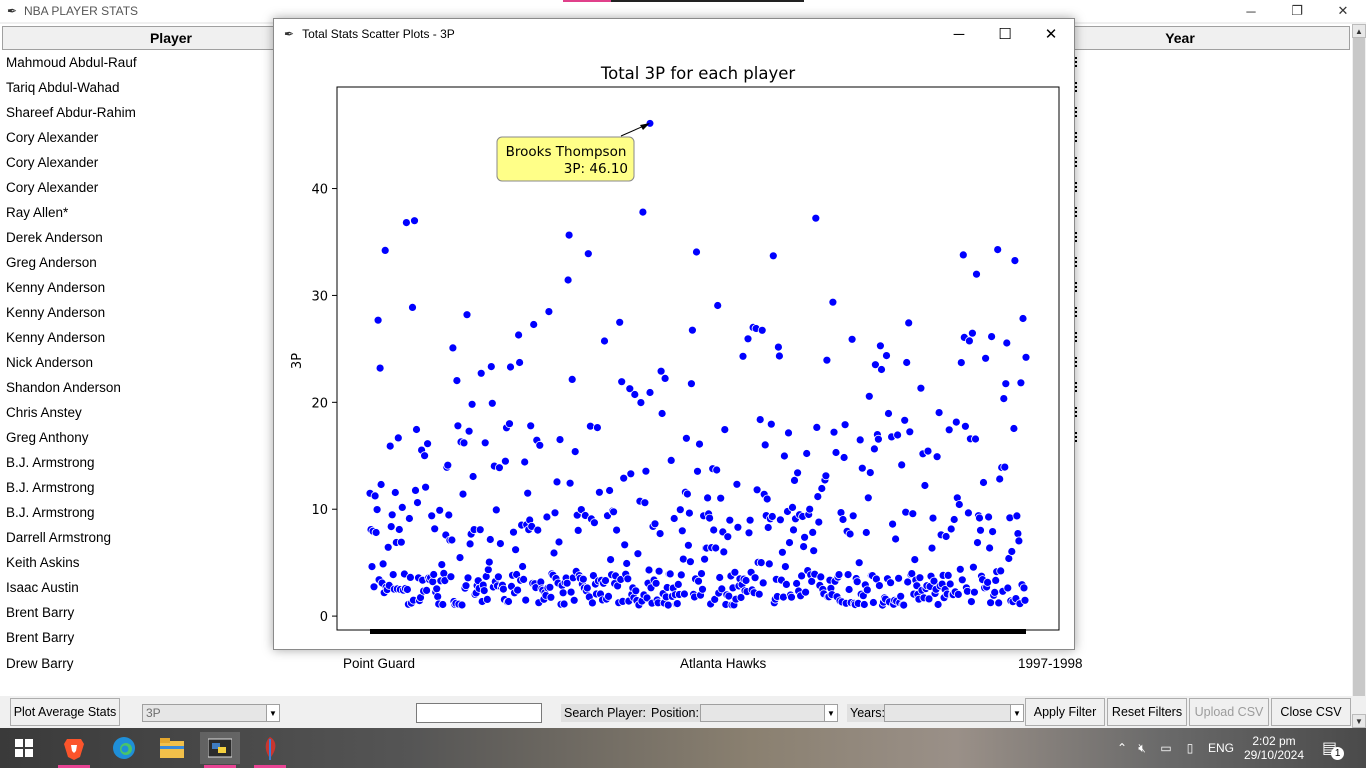 The image size is (1366, 768). Describe the element at coordinates (1311, 712) in the screenshot. I see `close-csv-button: Close CSV` at that location.